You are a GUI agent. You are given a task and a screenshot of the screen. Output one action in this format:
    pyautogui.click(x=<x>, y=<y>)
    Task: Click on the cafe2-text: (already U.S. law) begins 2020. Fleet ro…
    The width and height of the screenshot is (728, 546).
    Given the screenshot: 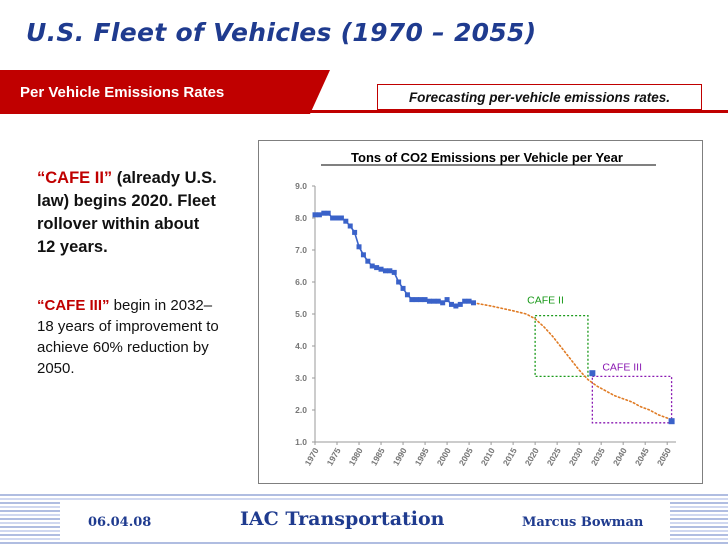 What is the action you would take?
    pyautogui.click(x=127, y=212)
    